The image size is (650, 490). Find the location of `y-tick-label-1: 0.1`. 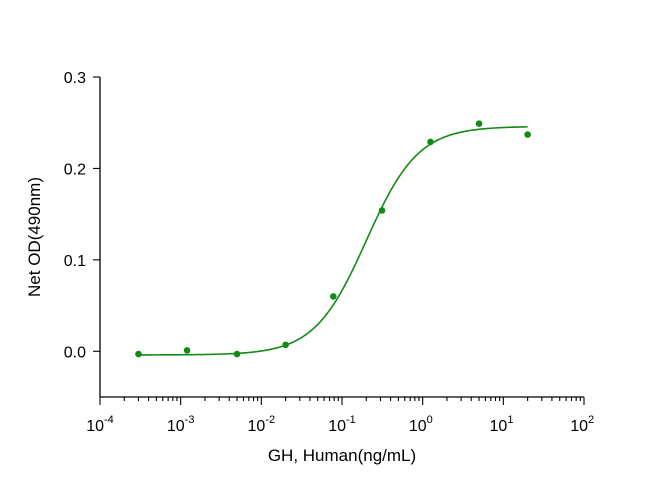

y-tick-label-1: 0.1 is located at coordinates (75, 261).